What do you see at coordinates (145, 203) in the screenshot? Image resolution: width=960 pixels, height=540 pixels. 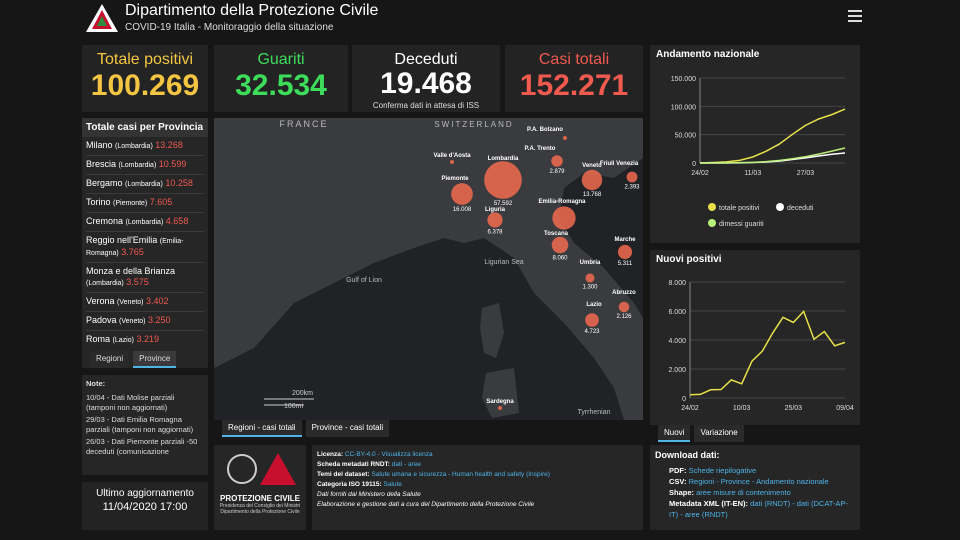 I see `province-row: Torino (Piemonte) 7.605` at bounding box center [145, 203].